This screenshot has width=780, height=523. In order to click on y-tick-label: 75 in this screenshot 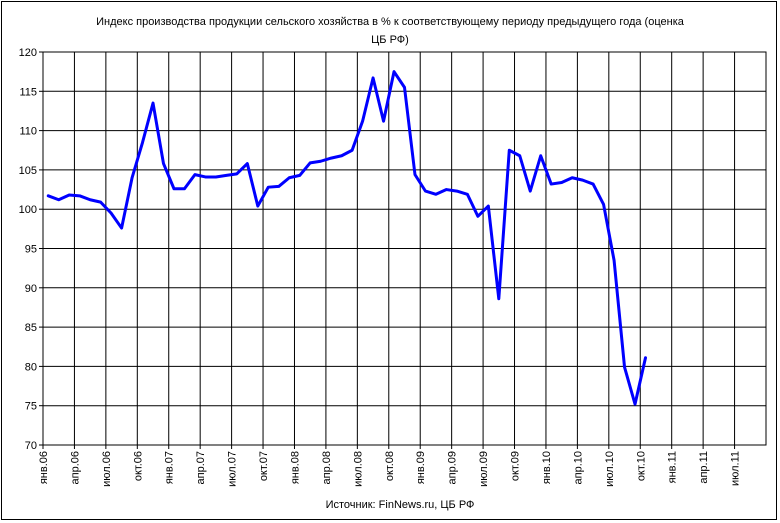, I will do `click(31, 407)`.